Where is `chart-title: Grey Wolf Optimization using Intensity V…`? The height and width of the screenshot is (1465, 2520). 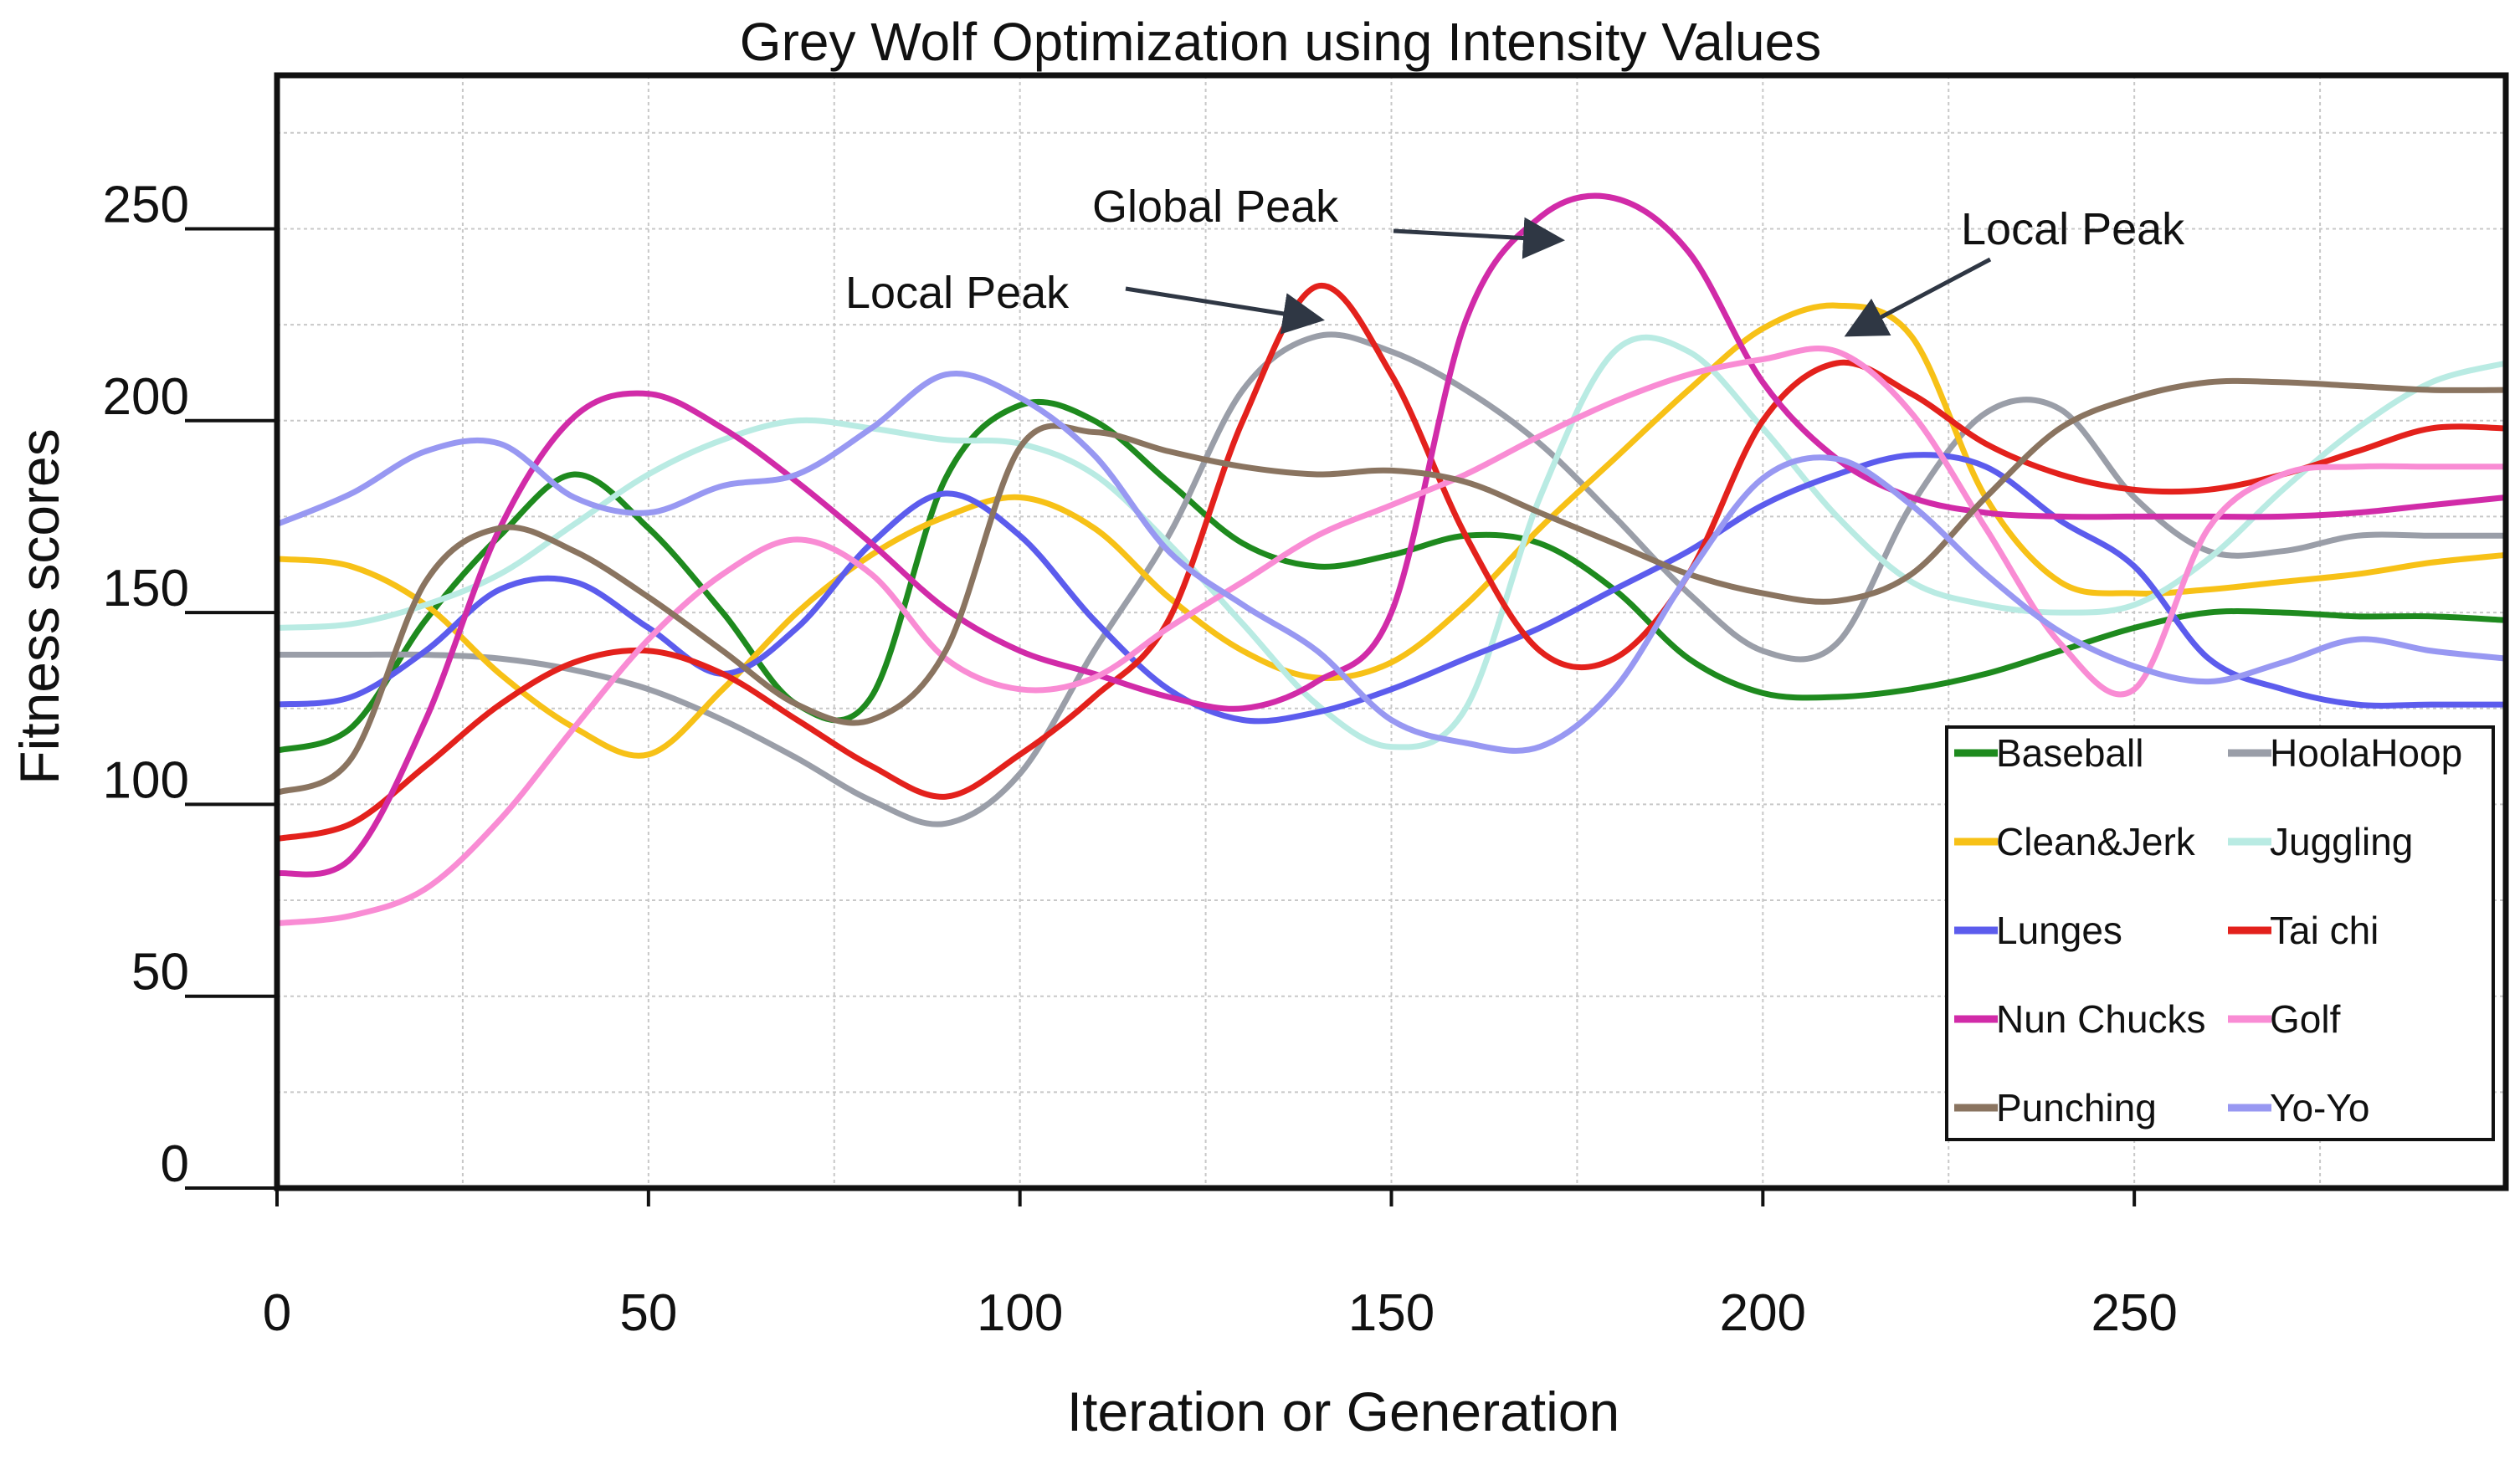
chart-title: Grey Wolf Optimization using Intensity V… is located at coordinates (1280, 42).